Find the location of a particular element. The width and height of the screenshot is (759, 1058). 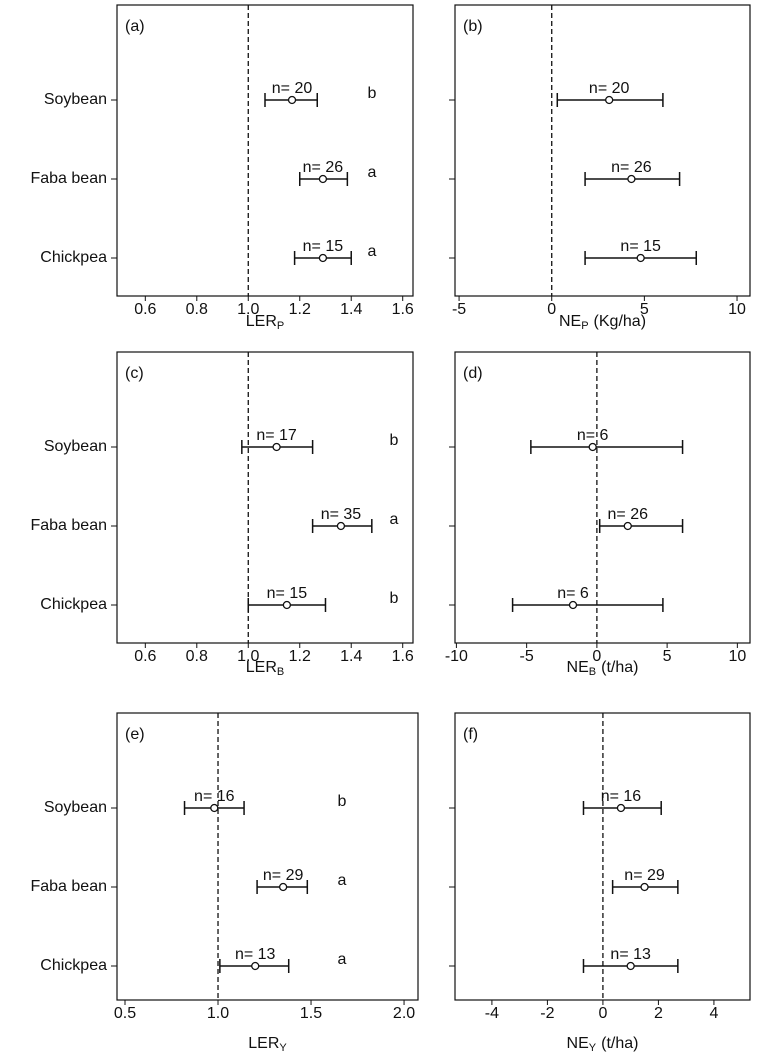

x-axis-label-sub: P is located at coordinates (584, 326).